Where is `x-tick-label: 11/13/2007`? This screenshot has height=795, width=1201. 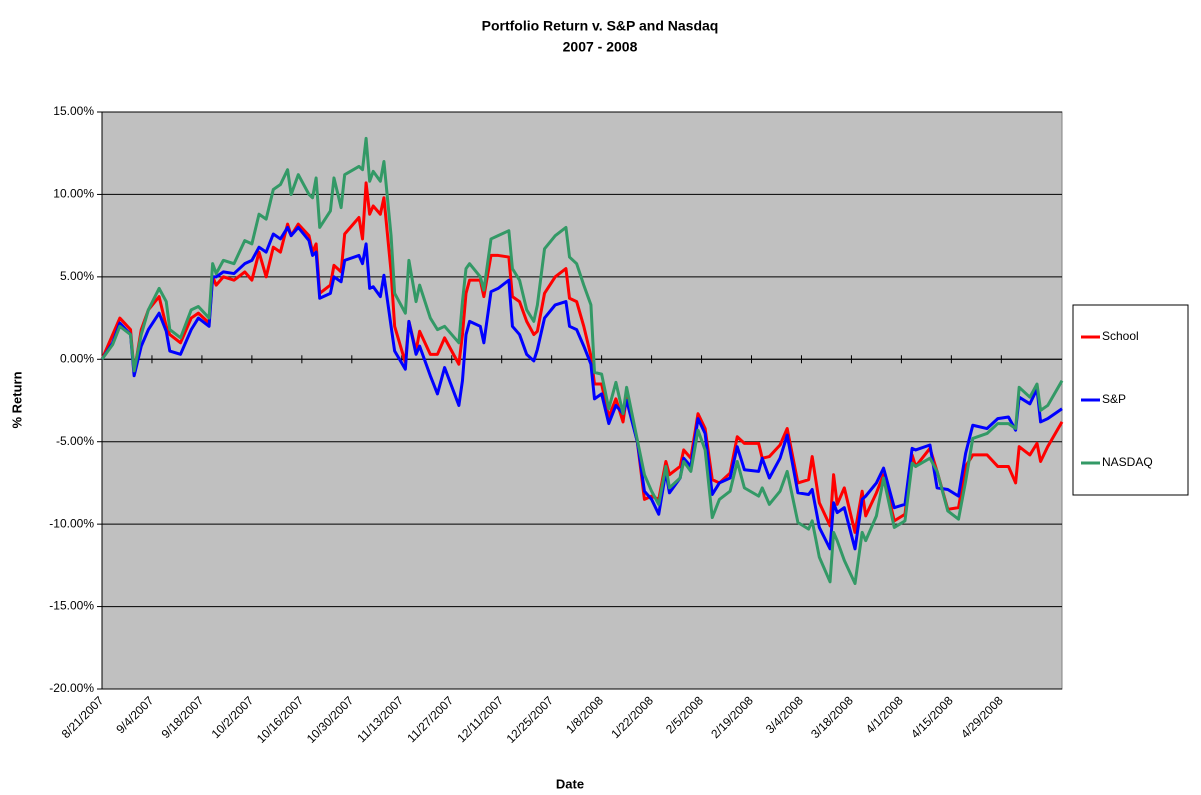
x-tick-label: 11/13/2007 is located at coordinates (380, 719).